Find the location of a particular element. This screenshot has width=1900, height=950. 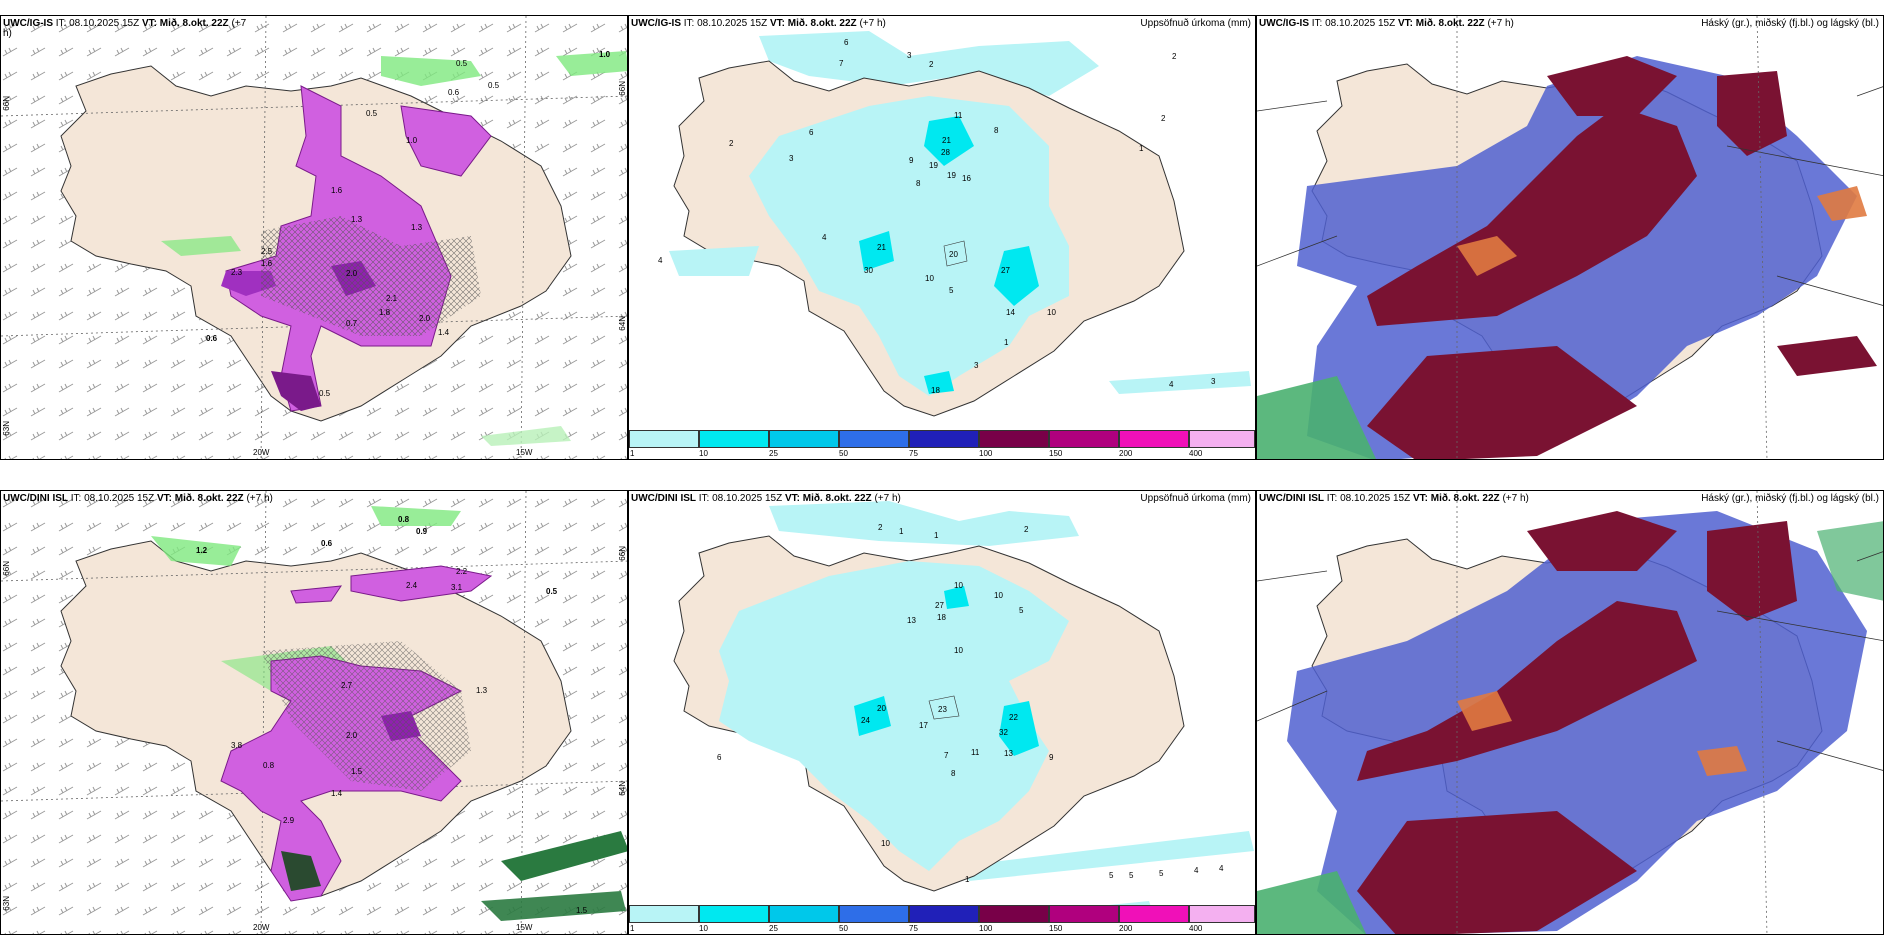

value-label: 2.2 is located at coordinates (462, 571).